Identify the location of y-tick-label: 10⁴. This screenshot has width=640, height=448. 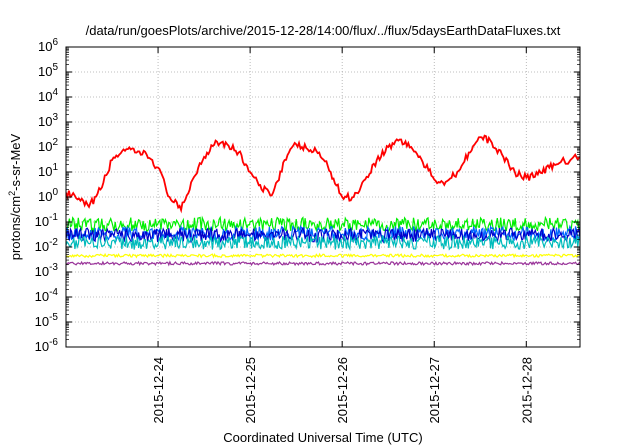
(48, 95).